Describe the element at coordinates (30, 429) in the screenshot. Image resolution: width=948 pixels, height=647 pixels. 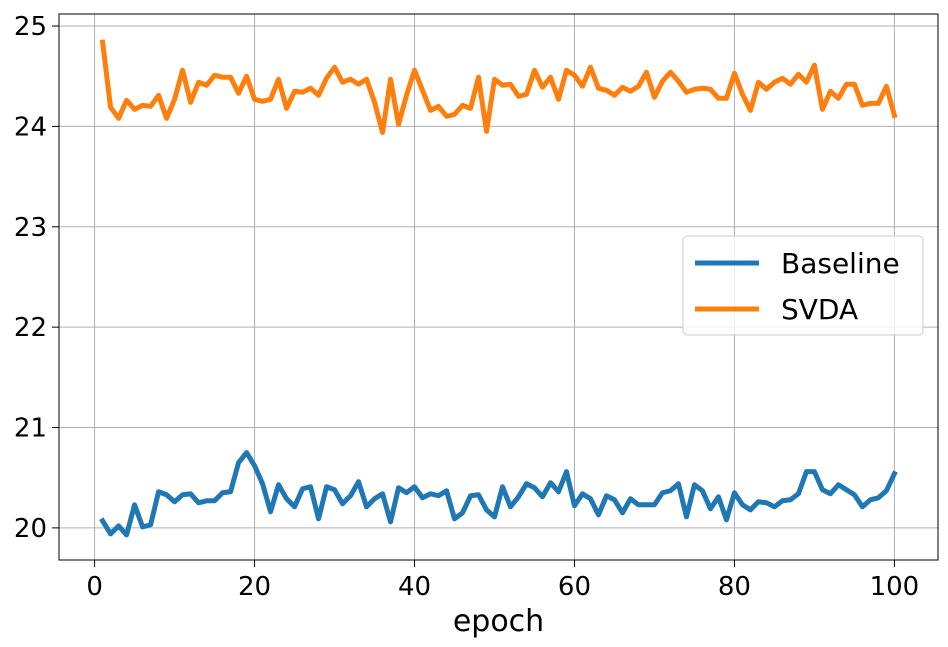
I see `y-tick-label: 21` at that location.